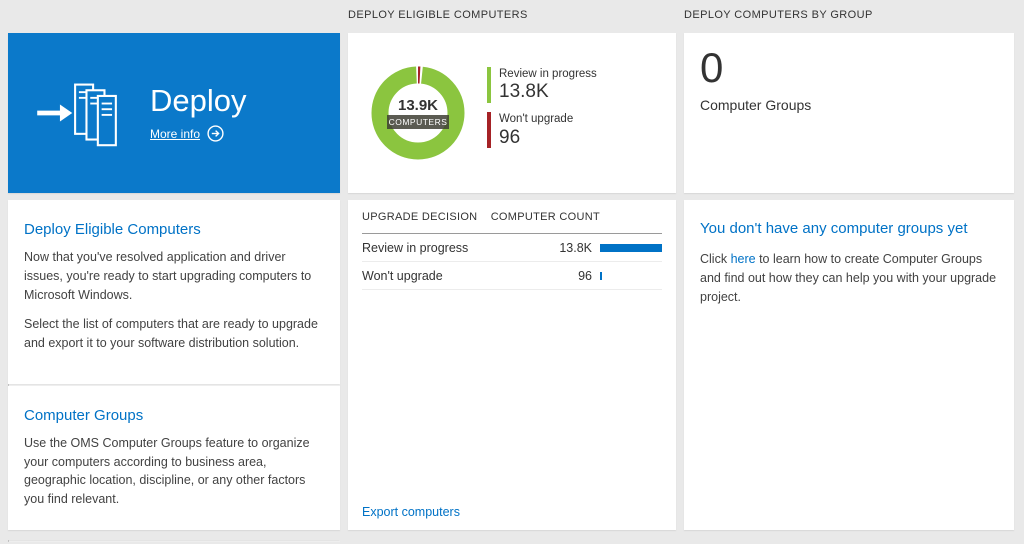 The image size is (1024, 544). Describe the element at coordinates (198, 100) in the screenshot. I see `deploy-tile-title: Deploy` at that location.